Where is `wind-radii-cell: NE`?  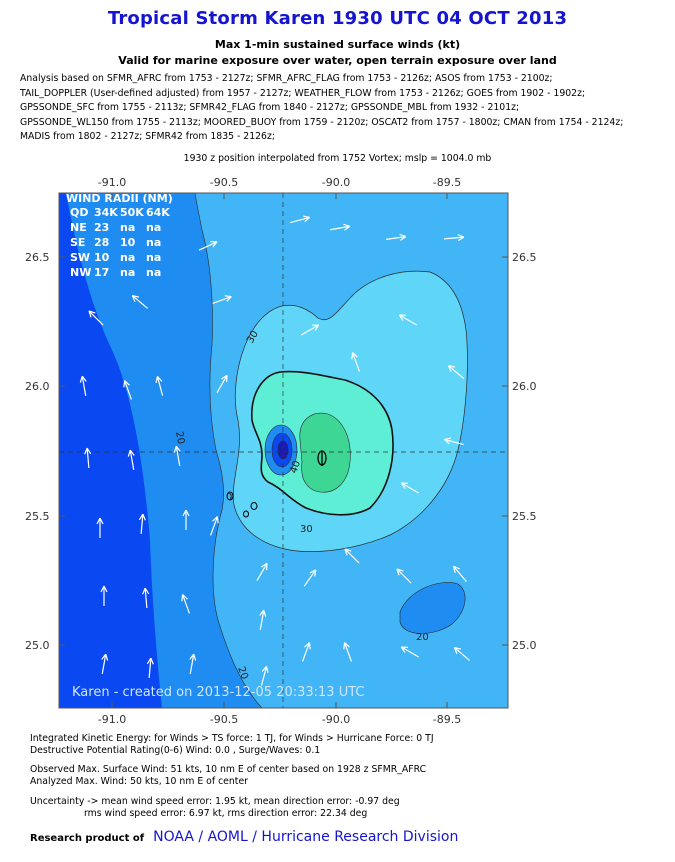 wind-radii-cell: NE is located at coordinates (78, 227).